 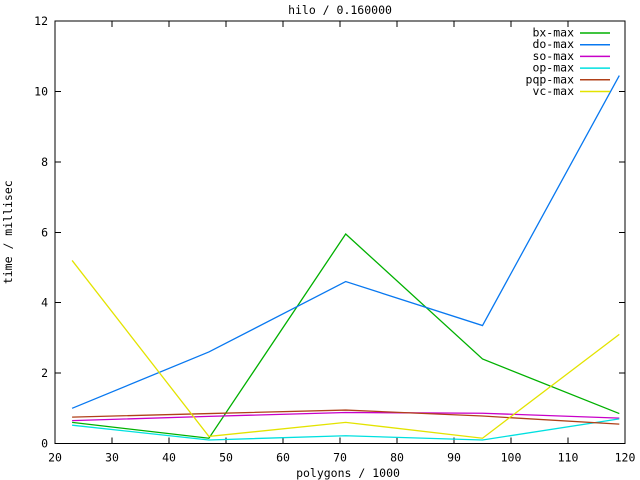 What do you see at coordinates (454, 458) in the screenshot?
I see `x-tick-label: 90` at bounding box center [454, 458].